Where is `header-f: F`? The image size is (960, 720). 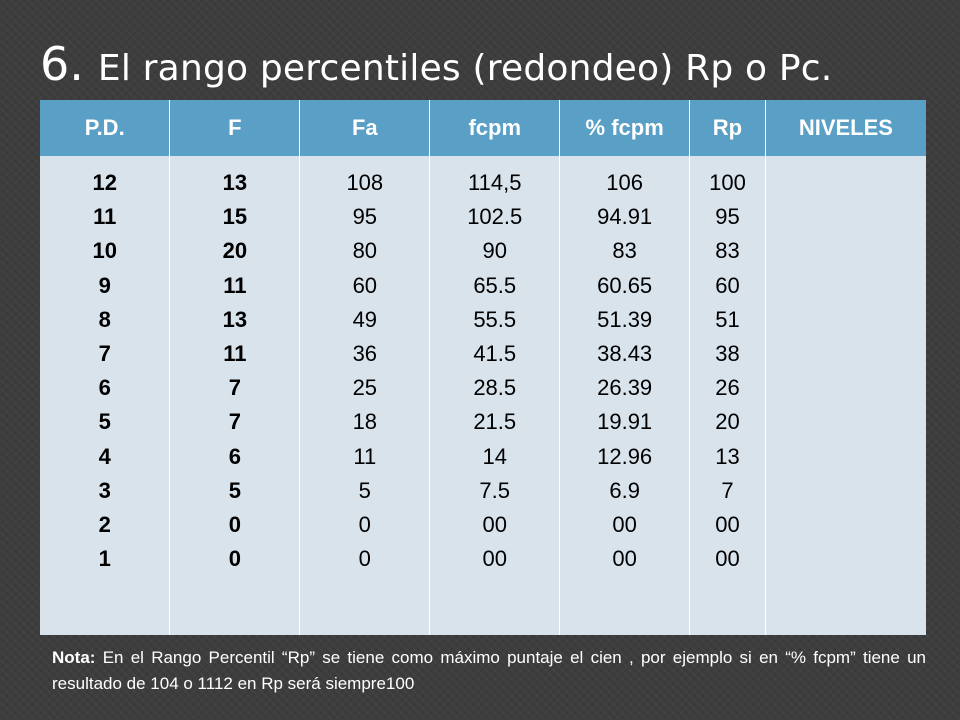
header-f: F is located at coordinates (235, 128).